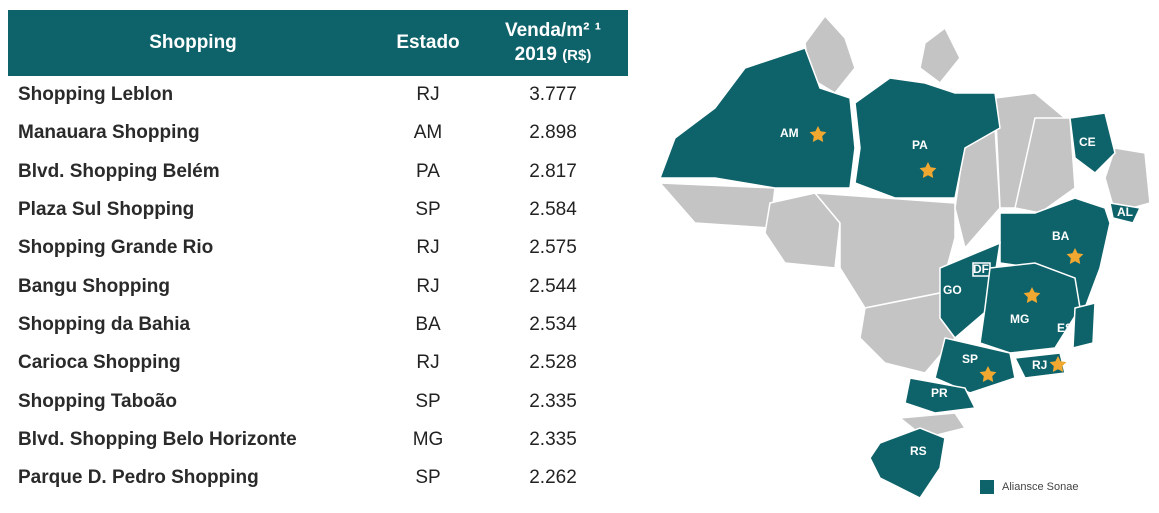 Image resolution: width=1159 pixels, height=513 pixels. I want to click on table-row: Carioca Shopping RJ 2.528, so click(318, 363).